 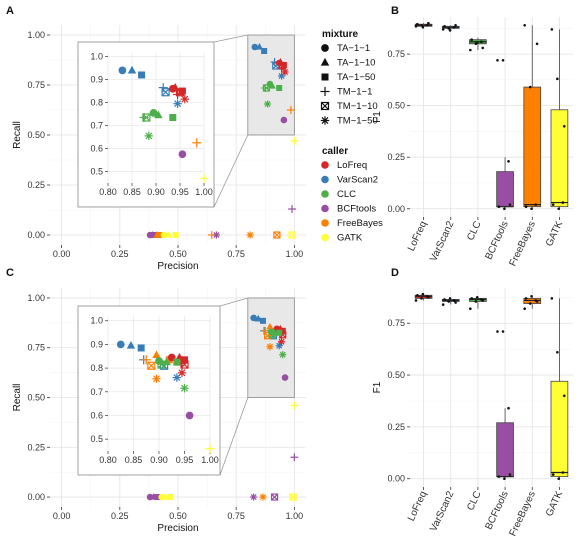 I want to click on zoom-connector-top, so click(x=233, y=302).